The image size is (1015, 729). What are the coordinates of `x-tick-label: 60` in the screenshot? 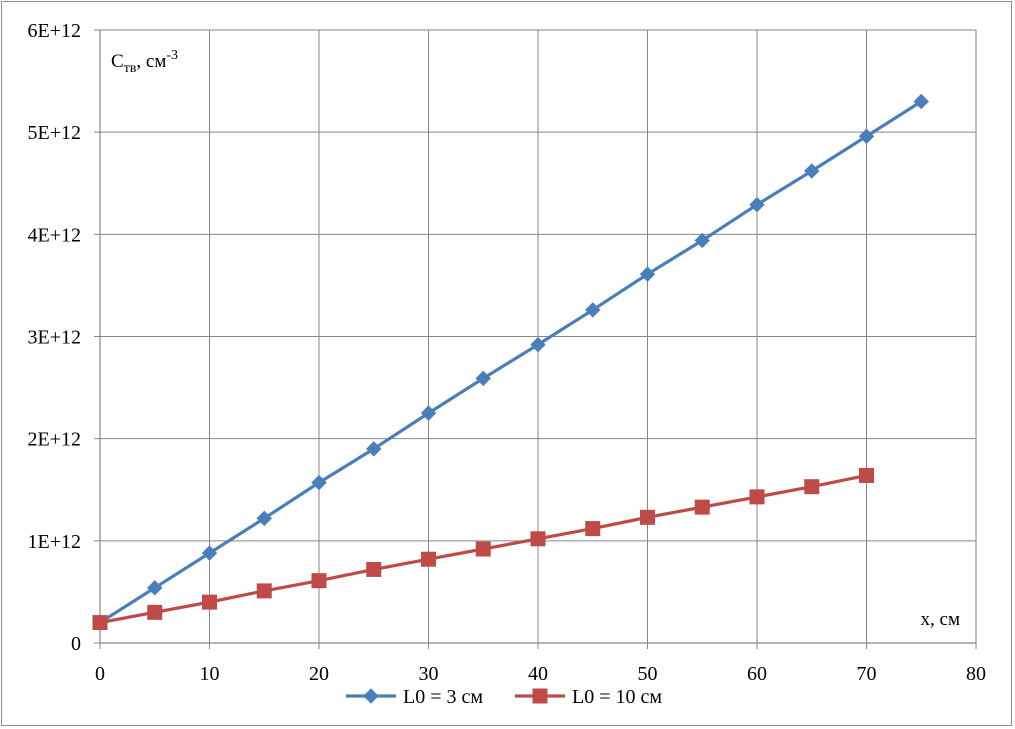 It's located at (757, 674).